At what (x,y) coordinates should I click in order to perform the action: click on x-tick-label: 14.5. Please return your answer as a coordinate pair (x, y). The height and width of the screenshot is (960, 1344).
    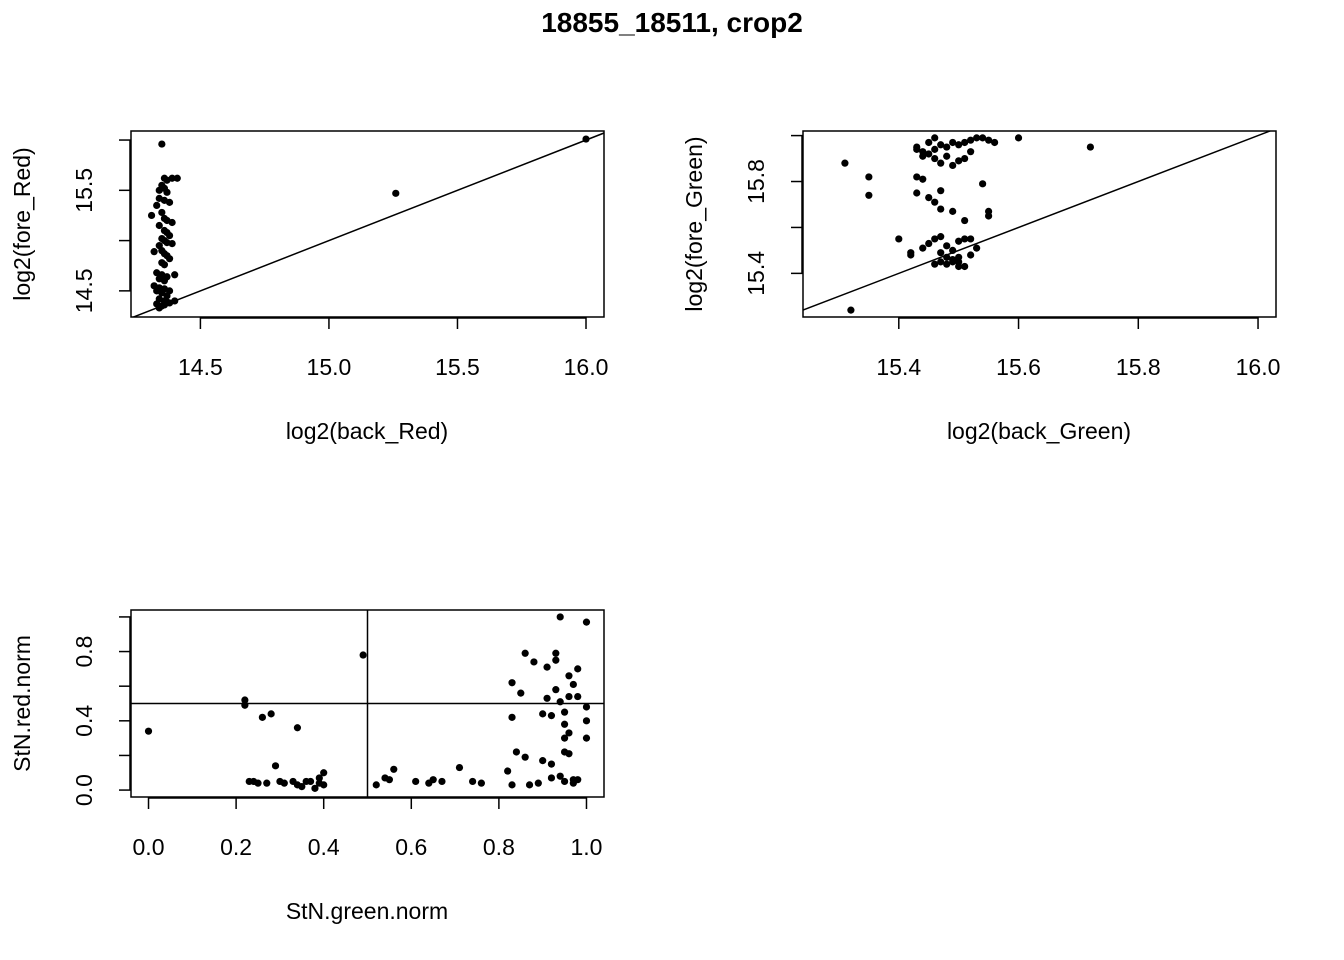
    Looking at the image, I should click on (200, 367).